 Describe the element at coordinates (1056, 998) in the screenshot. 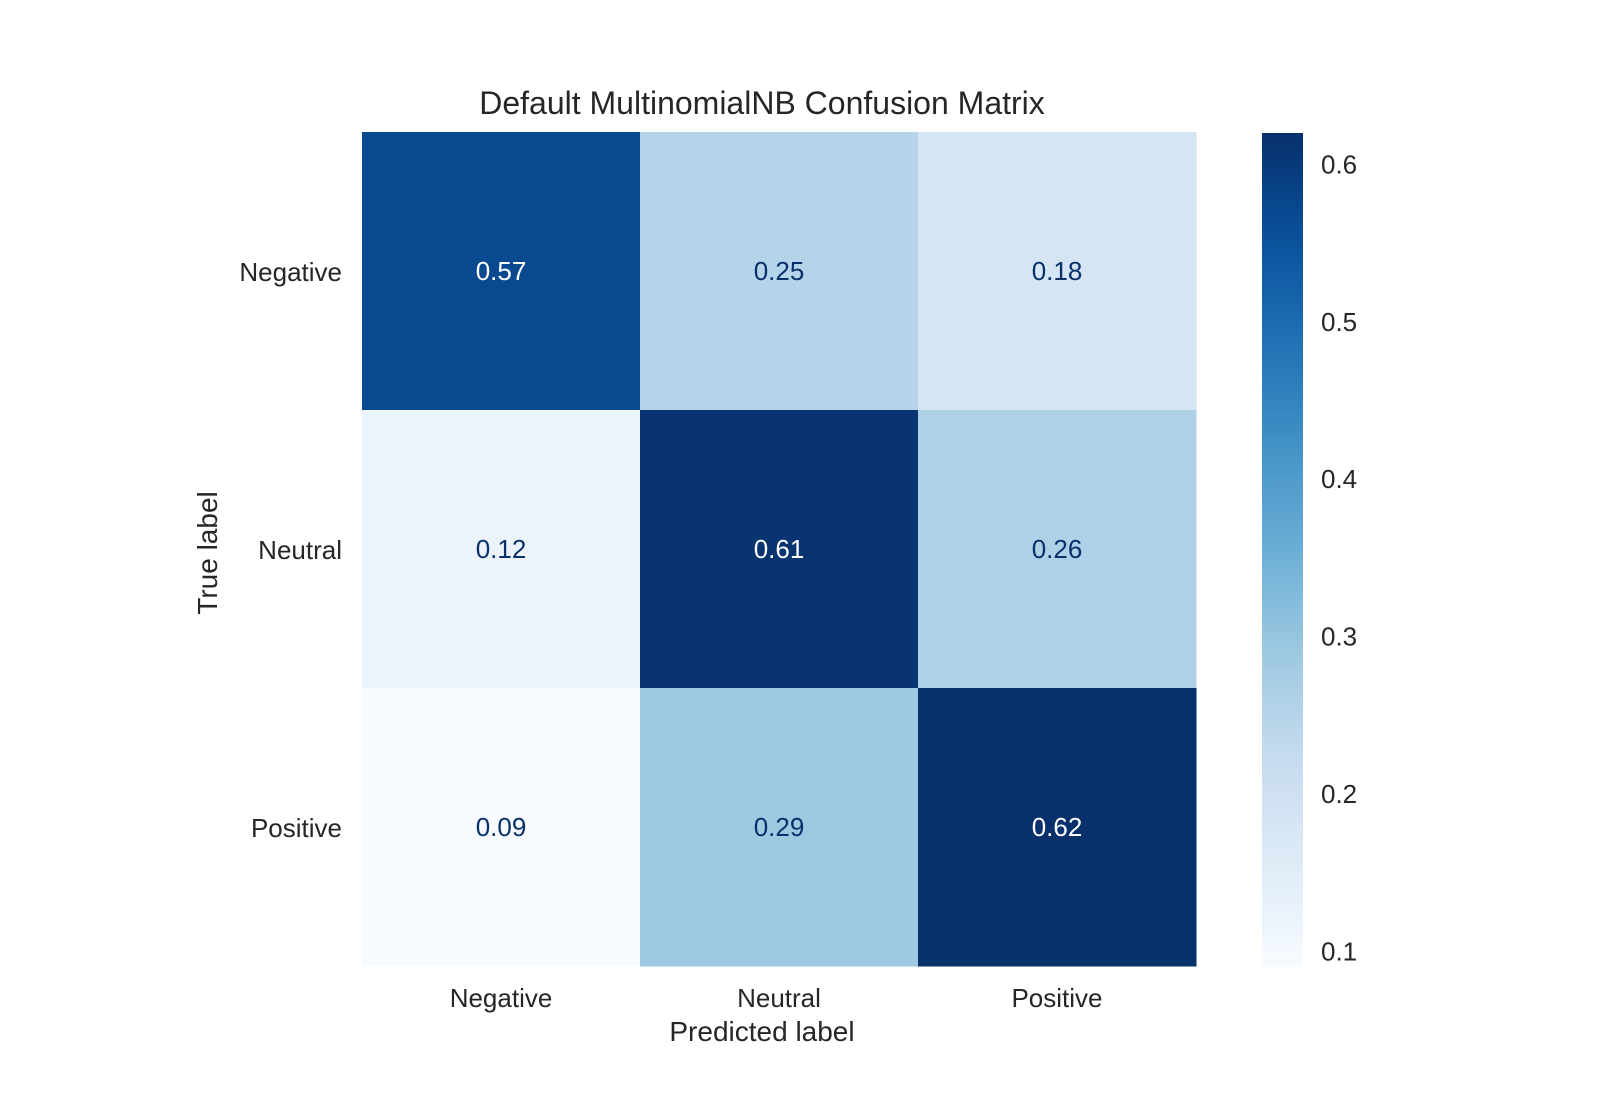

I see `x-tick-label: Positive` at that location.